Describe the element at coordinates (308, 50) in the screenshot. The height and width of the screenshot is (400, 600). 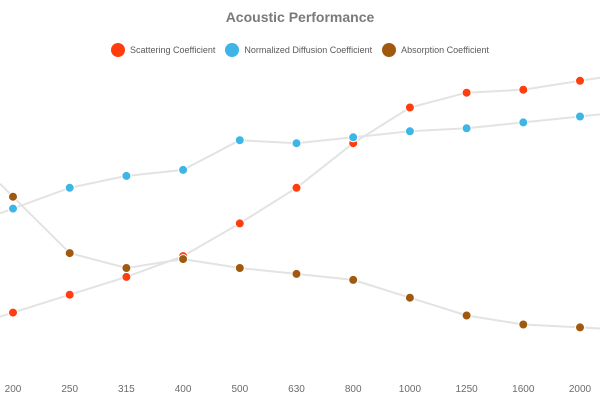
I see `legend-label-diffusion: Normalized Diffusion Coefficient` at that location.